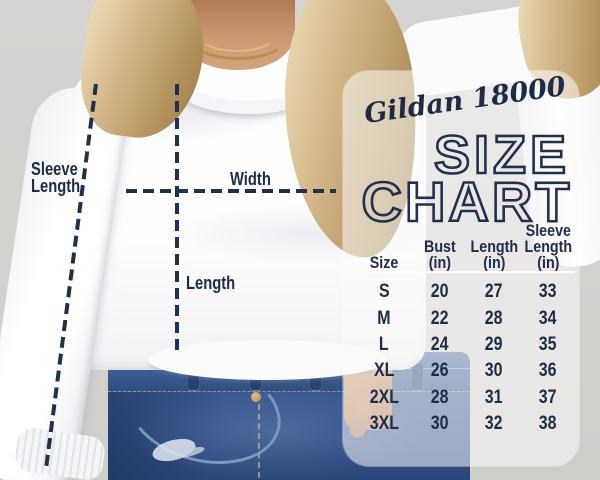 The height and width of the screenshot is (480, 600). I want to click on size-chart-title-line2: CHART, so click(466, 201).